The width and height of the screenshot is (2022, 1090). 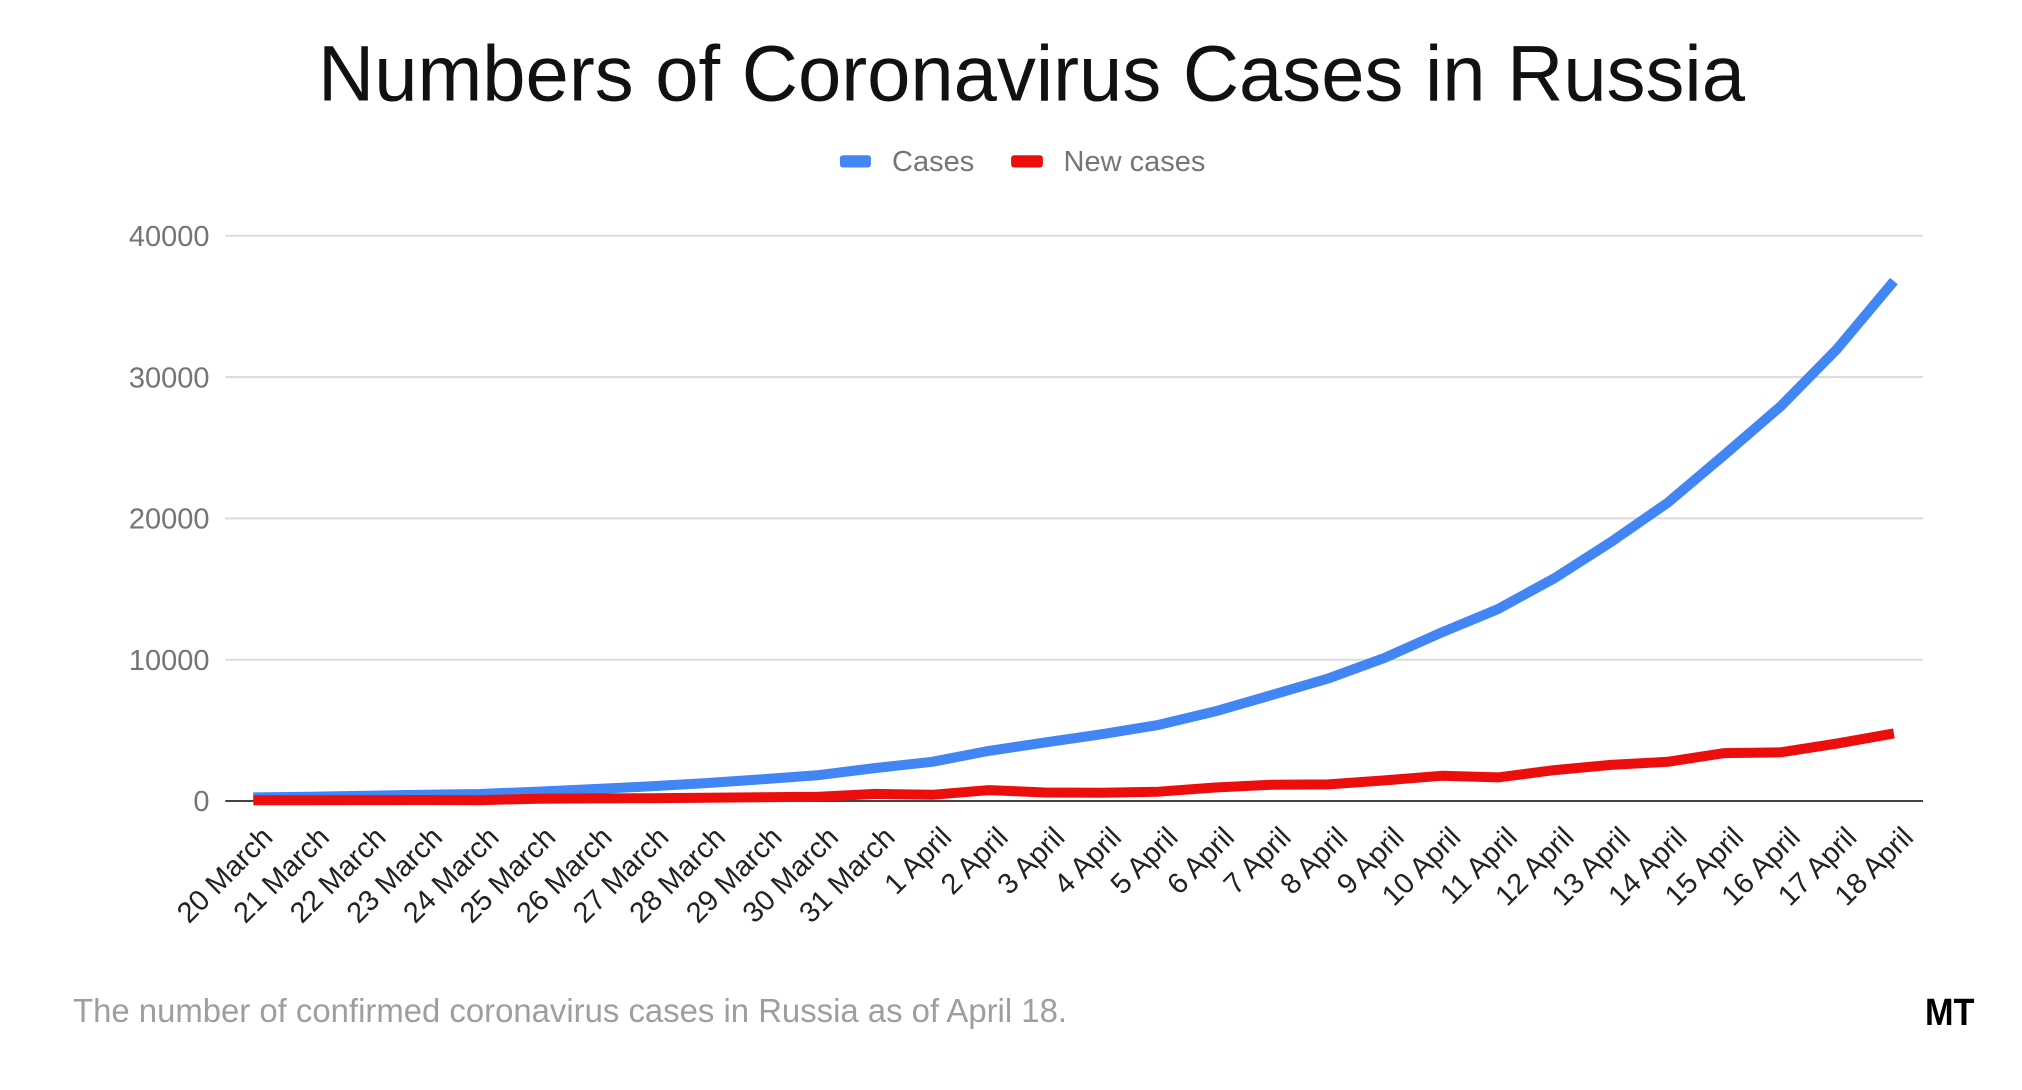 What do you see at coordinates (1135, 162) in the screenshot?
I see `svg-text: New cases` at bounding box center [1135, 162].